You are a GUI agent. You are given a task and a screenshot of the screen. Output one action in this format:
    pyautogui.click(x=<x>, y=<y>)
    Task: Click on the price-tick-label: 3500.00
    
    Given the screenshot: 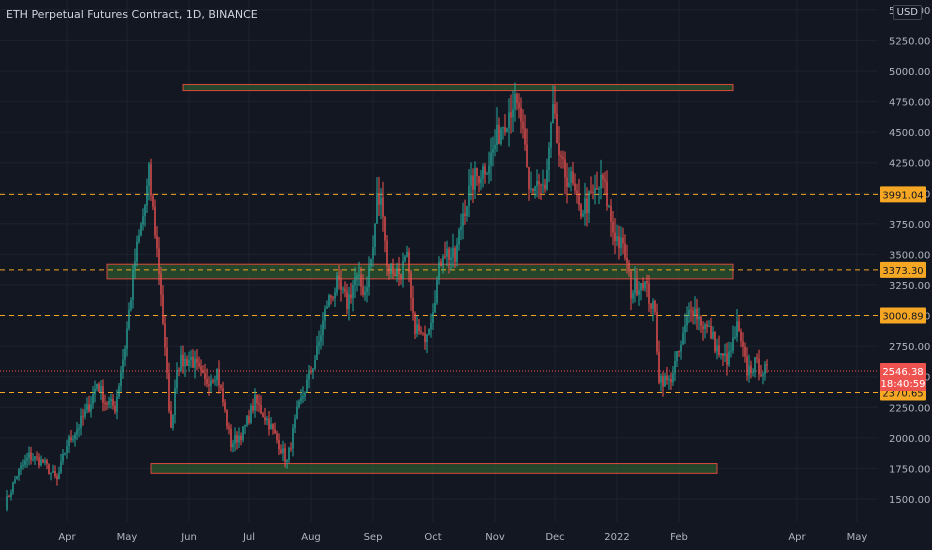 What is the action you would take?
    pyautogui.click(x=909, y=255)
    